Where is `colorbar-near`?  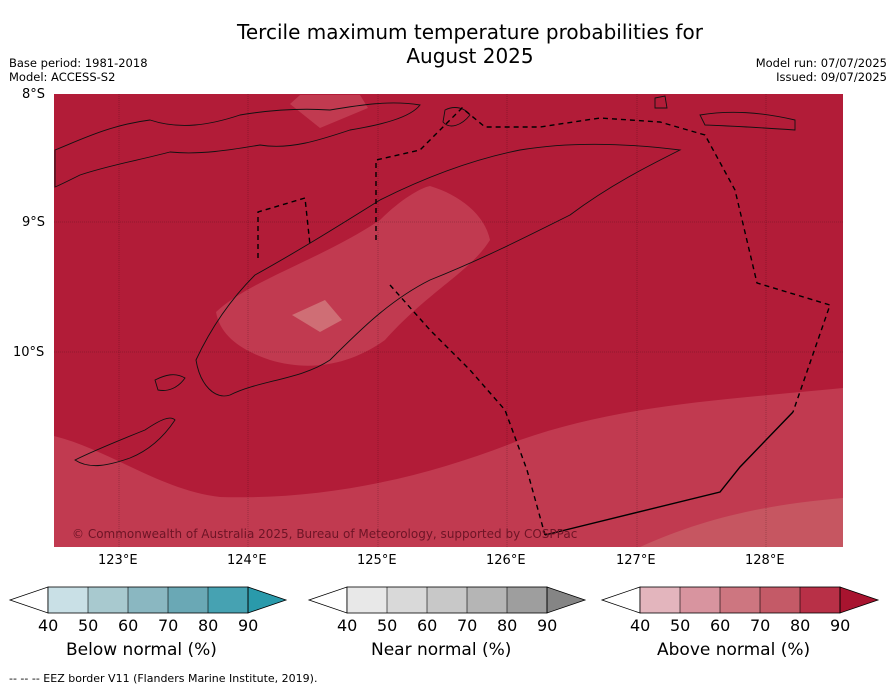
colorbar-near is located at coordinates (447, 600).